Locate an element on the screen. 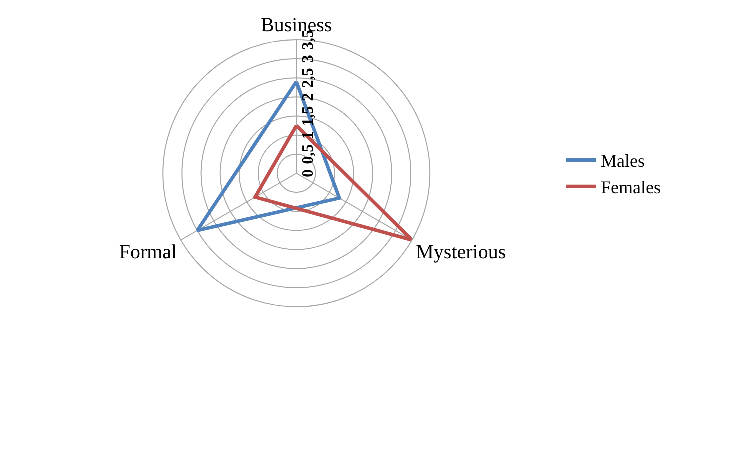 The image size is (752, 457). spoke-label: Mysterious is located at coordinates (461, 253).